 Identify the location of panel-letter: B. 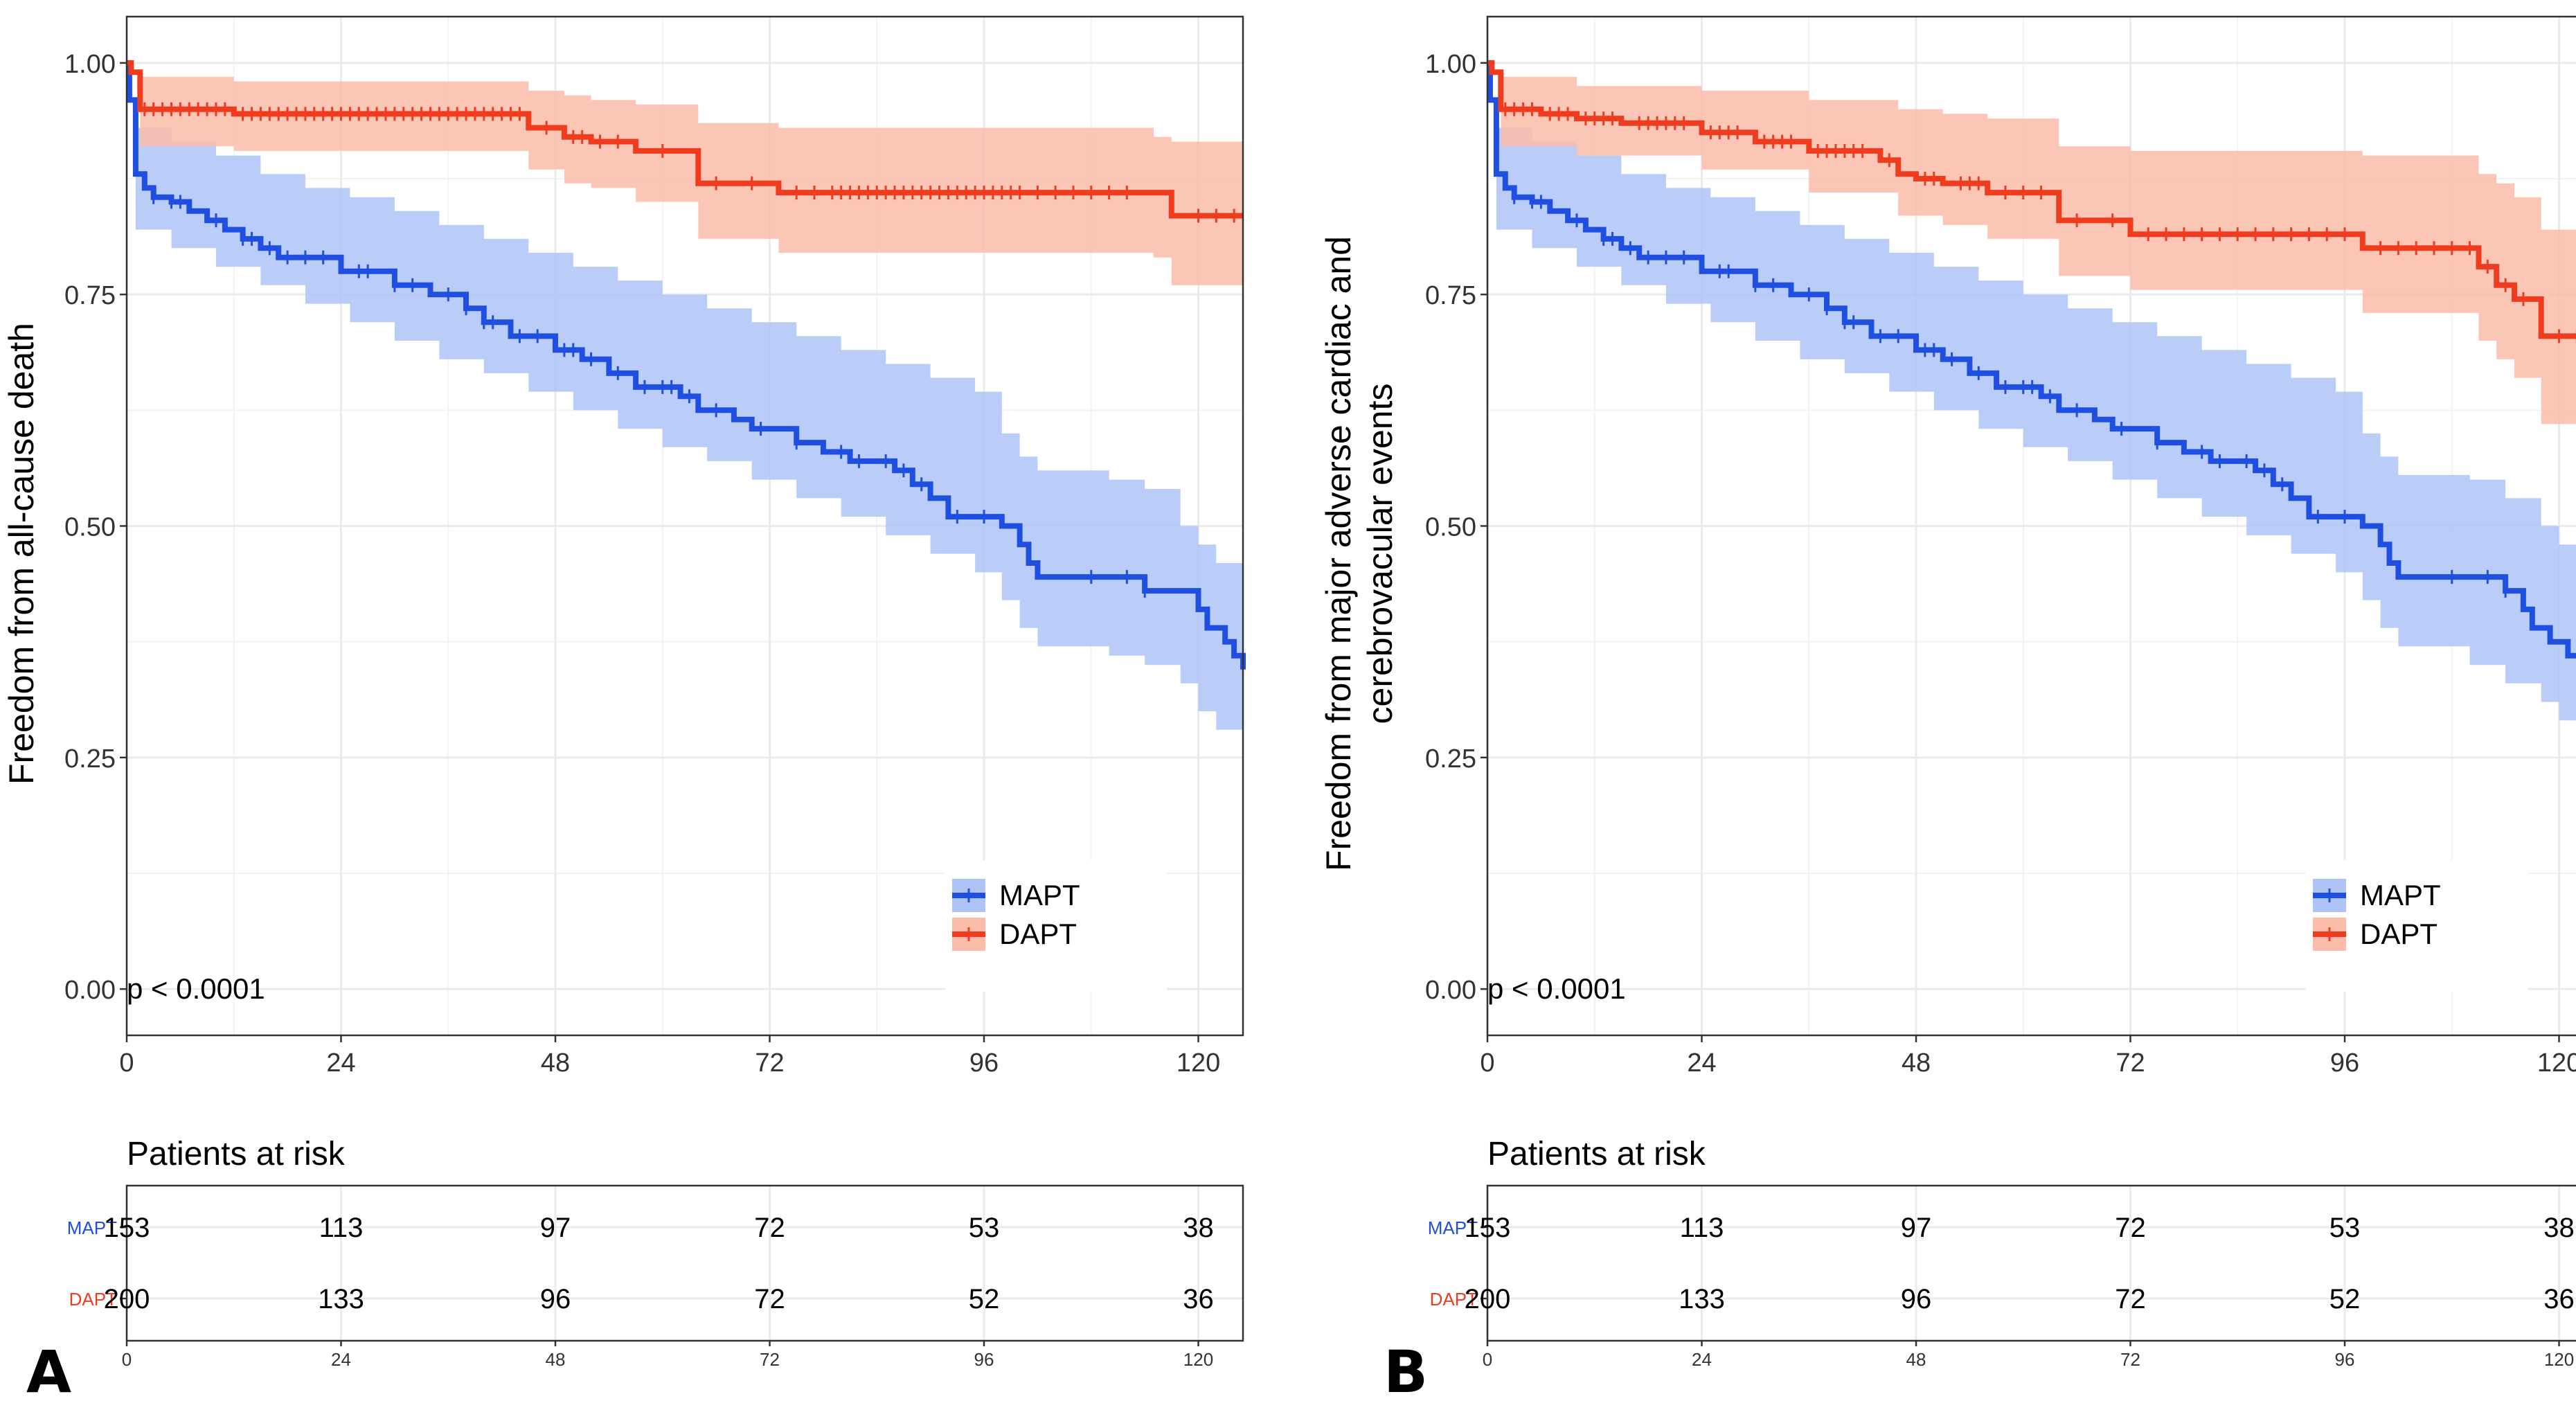
(1406, 1372).